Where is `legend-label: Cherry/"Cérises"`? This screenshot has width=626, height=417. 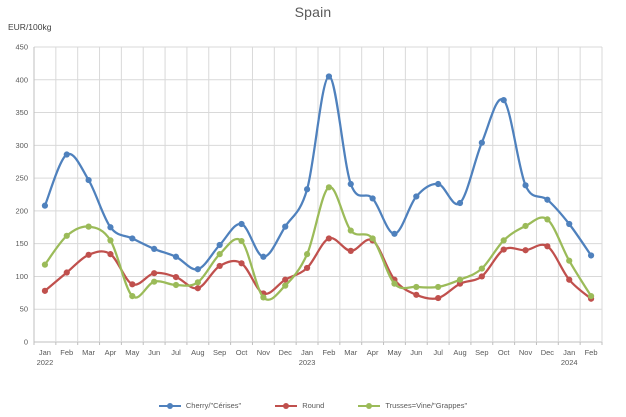 legend-label: Cherry/"Cérises" is located at coordinates (213, 405).